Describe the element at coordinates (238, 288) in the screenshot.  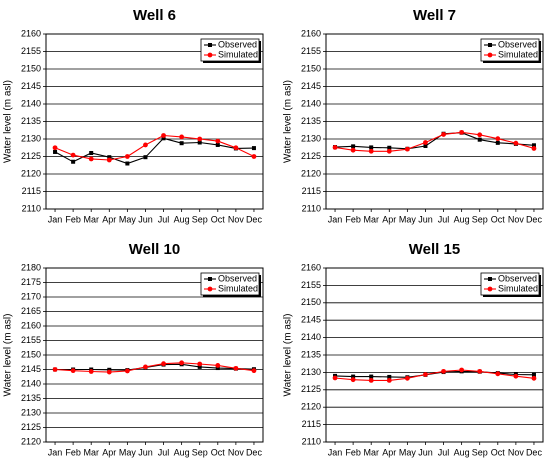
I see `legend-label: Simulated` at that location.